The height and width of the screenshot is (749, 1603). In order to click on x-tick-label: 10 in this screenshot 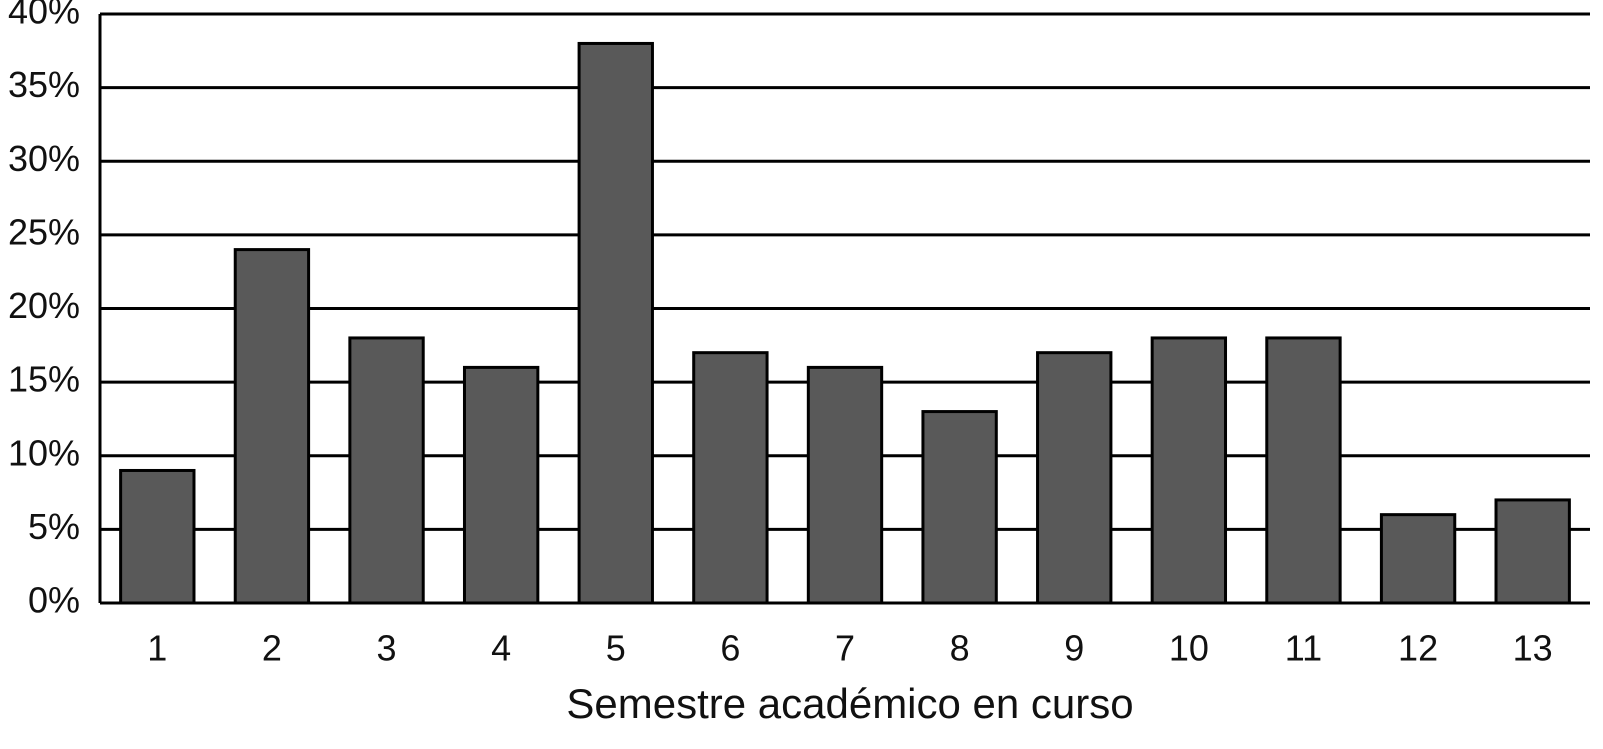, I will do `click(1189, 648)`.